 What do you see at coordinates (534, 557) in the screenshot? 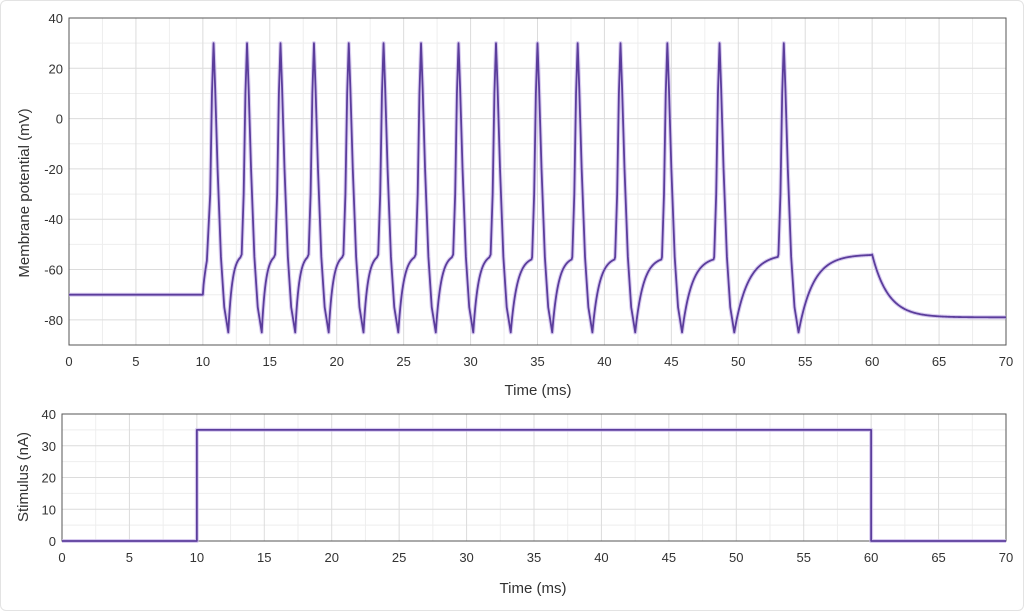
I see `bottom-x-tick-label: 35` at bounding box center [534, 557].